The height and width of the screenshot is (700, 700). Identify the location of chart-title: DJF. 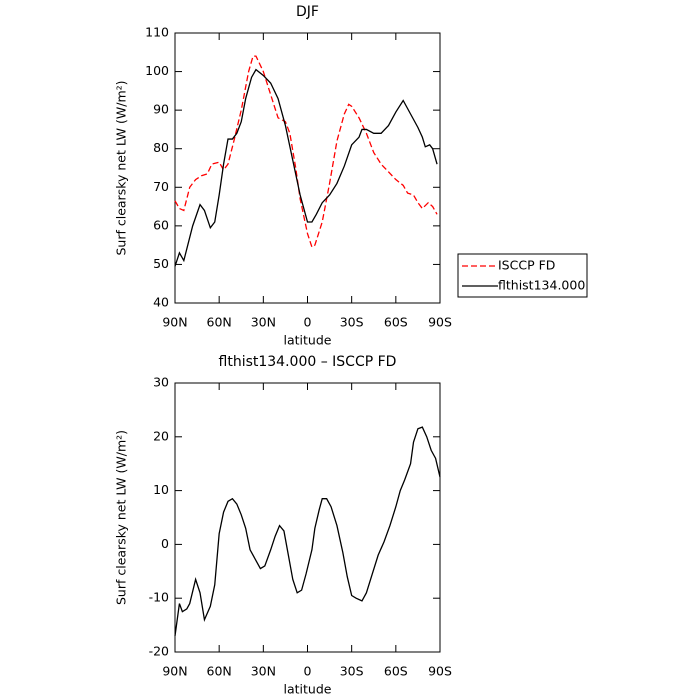
(307, 12).